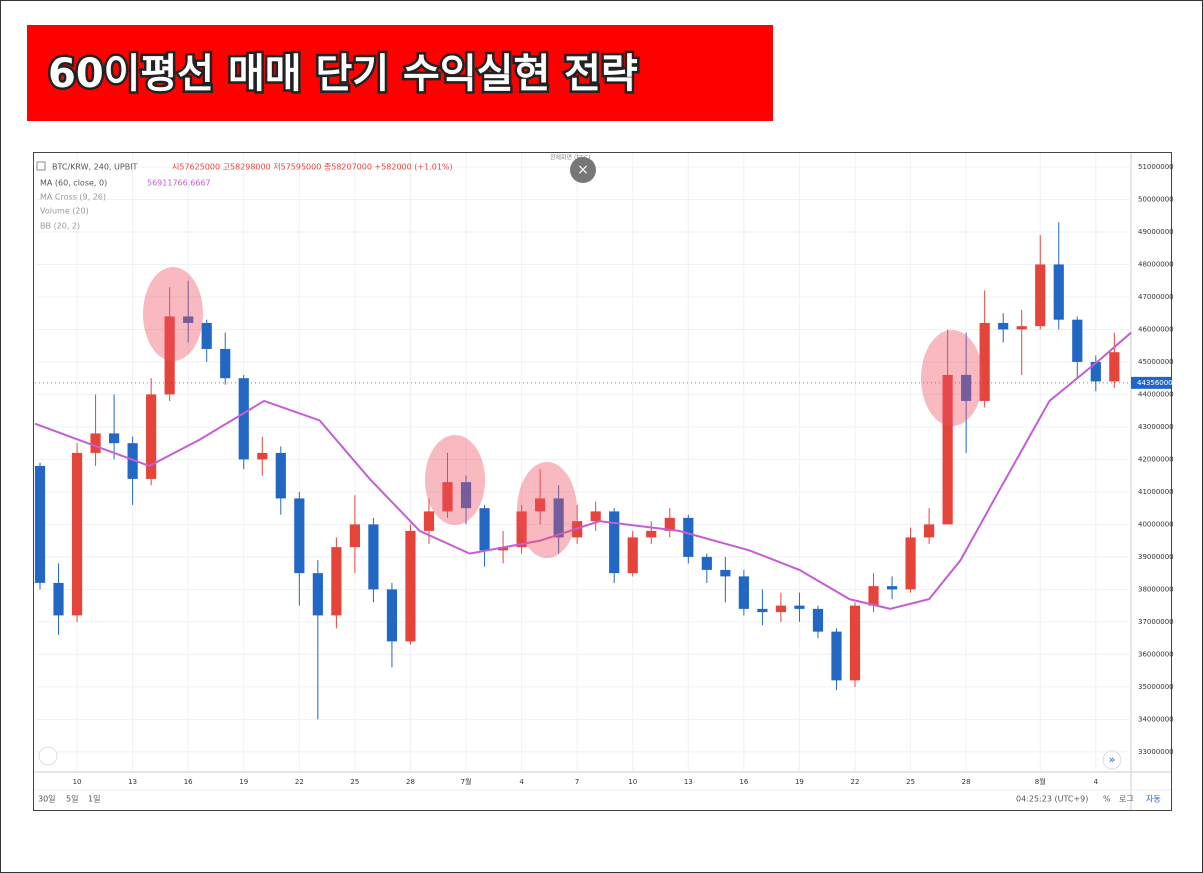  What do you see at coordinates (1156, 524) in the screenshot?
I see `y-tick-label: 40000000` at bounding box center [1156, 524].